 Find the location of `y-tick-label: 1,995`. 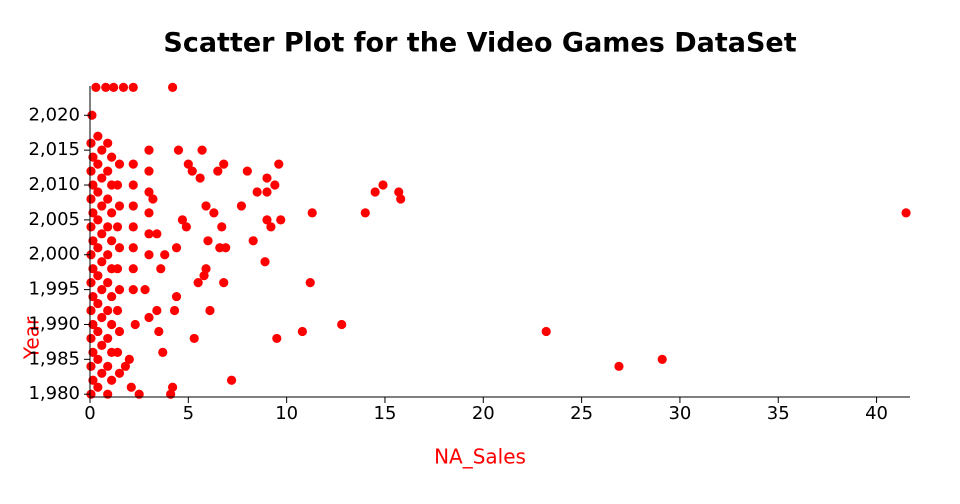

y-tick-label: 1,995 is located at coordinates (54, 289).